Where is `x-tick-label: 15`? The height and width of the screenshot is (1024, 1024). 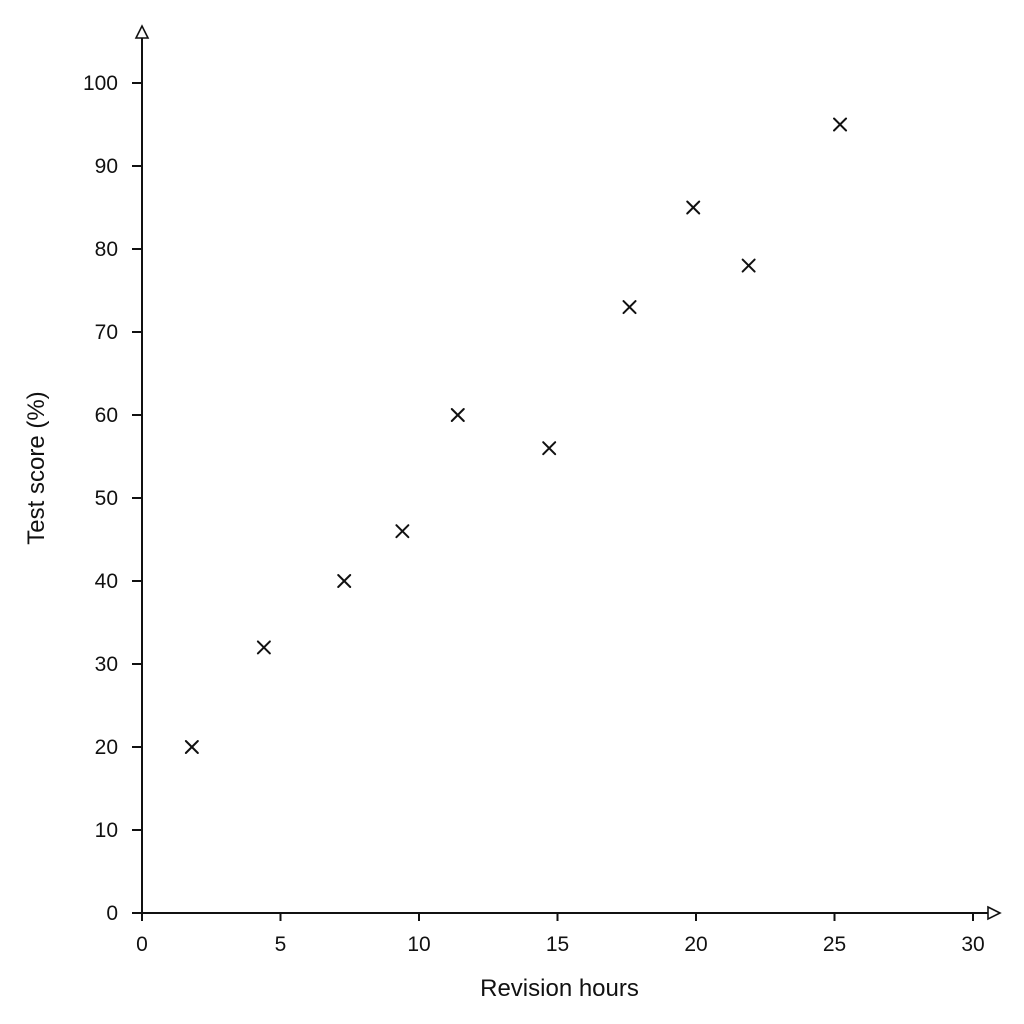
x-tick-label: 15 is located at coordinates (557, 944).